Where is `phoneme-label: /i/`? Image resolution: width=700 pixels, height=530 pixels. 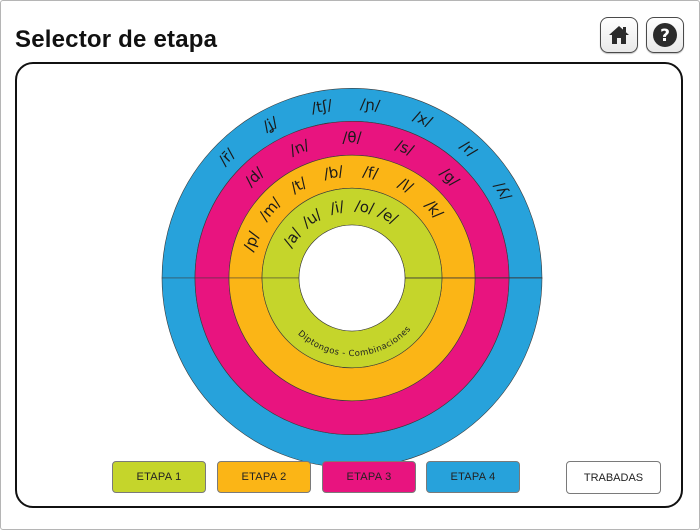 phoneme-label: /i/ is located at coordinates (337, 207).